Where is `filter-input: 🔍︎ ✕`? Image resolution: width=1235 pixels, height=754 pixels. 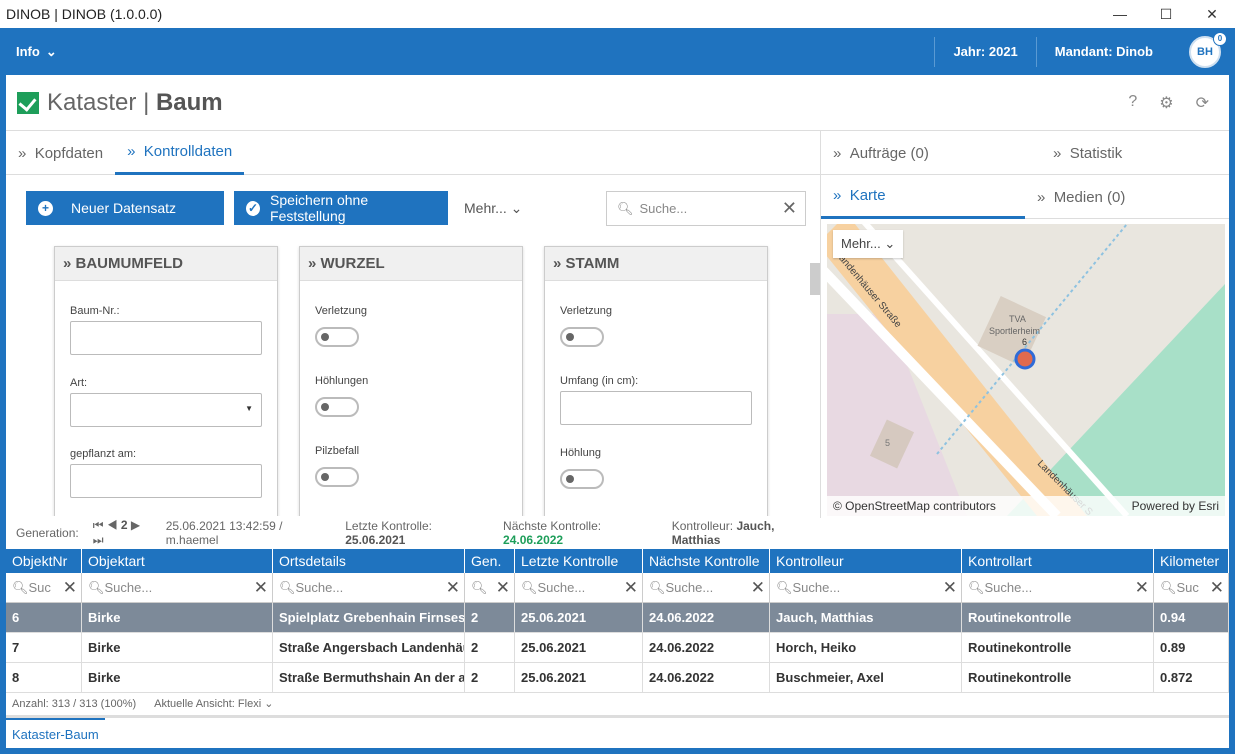 filter-input: 🔍︎ ✕ is located at coordinates (490, 587).